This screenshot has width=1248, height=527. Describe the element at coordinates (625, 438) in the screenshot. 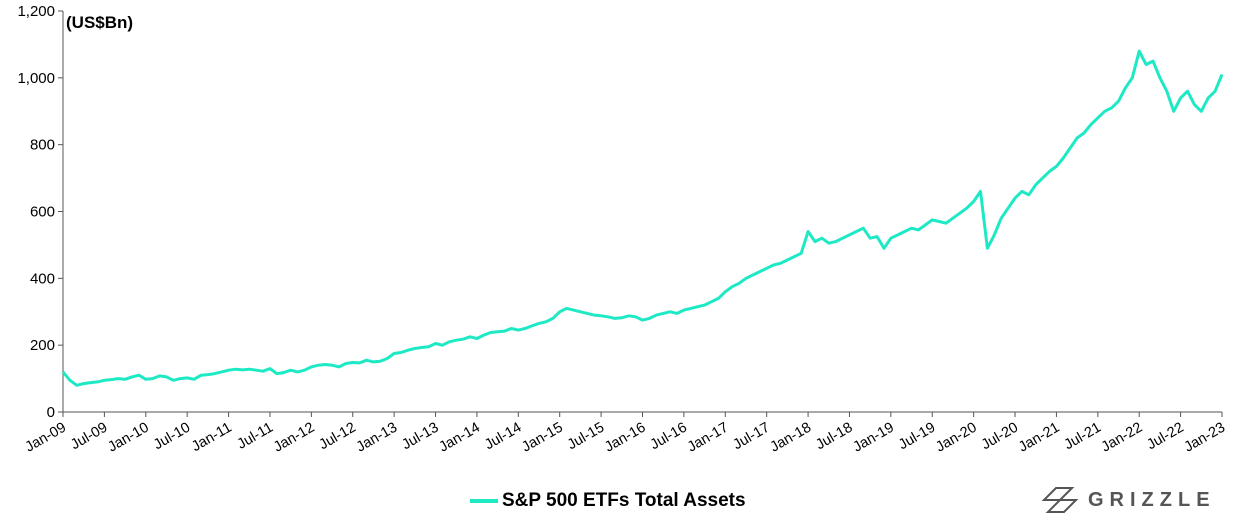

I see `x-tick-label: Jan-16` at that location.